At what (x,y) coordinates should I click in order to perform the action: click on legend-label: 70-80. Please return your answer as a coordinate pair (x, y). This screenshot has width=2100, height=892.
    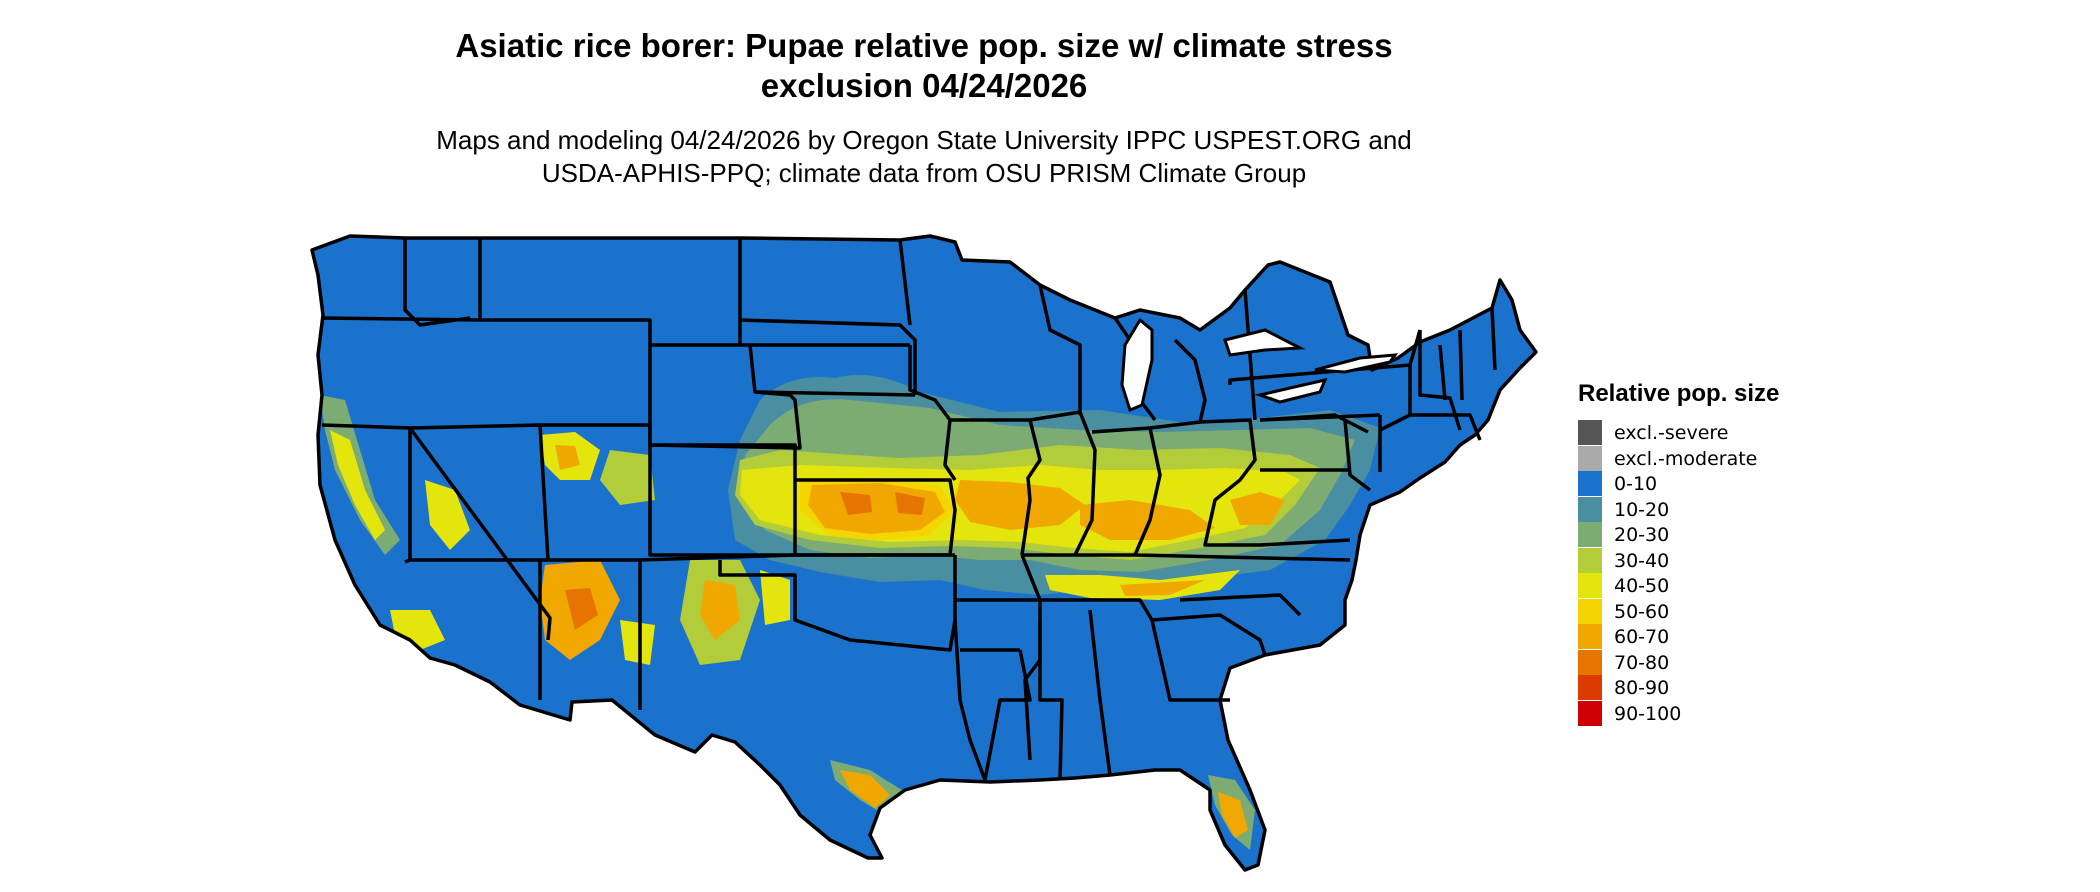
    Looking at the image, I should click on (1642, 662).